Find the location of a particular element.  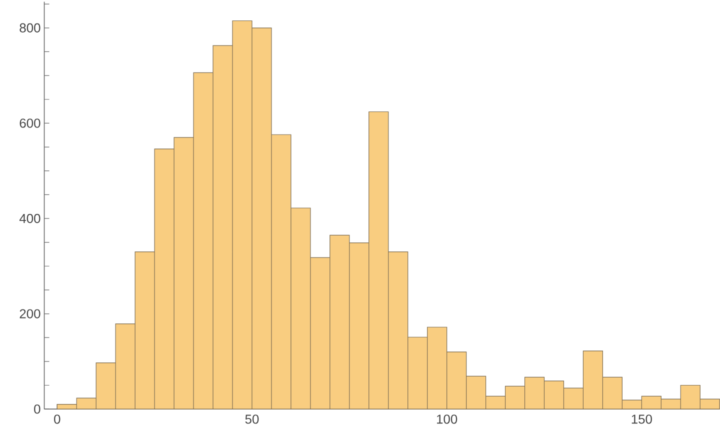

y-tick-label: 200 is located at coordinates (30, 313).